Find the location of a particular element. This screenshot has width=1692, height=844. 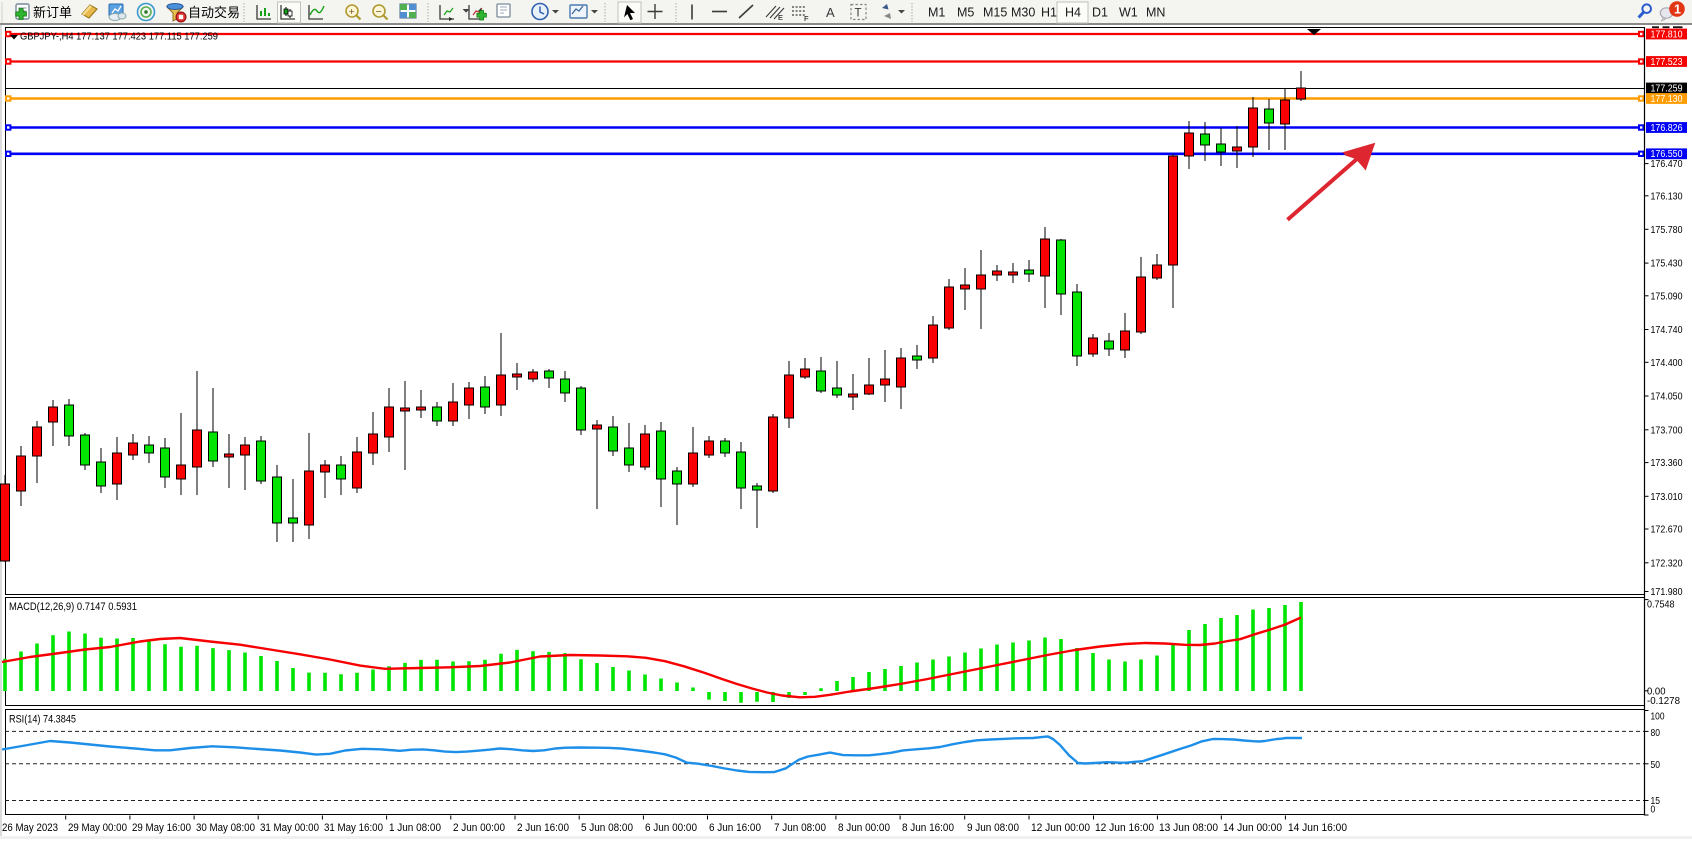

svg-text: 1 is located at coordinates (1677, 10).